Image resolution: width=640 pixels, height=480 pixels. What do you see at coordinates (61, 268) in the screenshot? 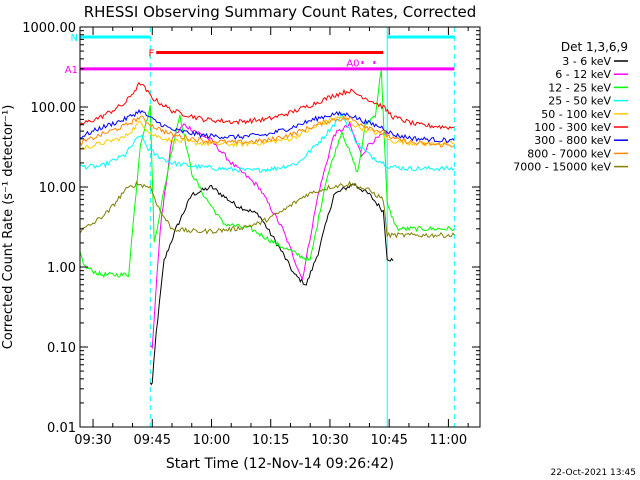
I see `y-tick-label: 1.00` at bounding box center [61, 268].